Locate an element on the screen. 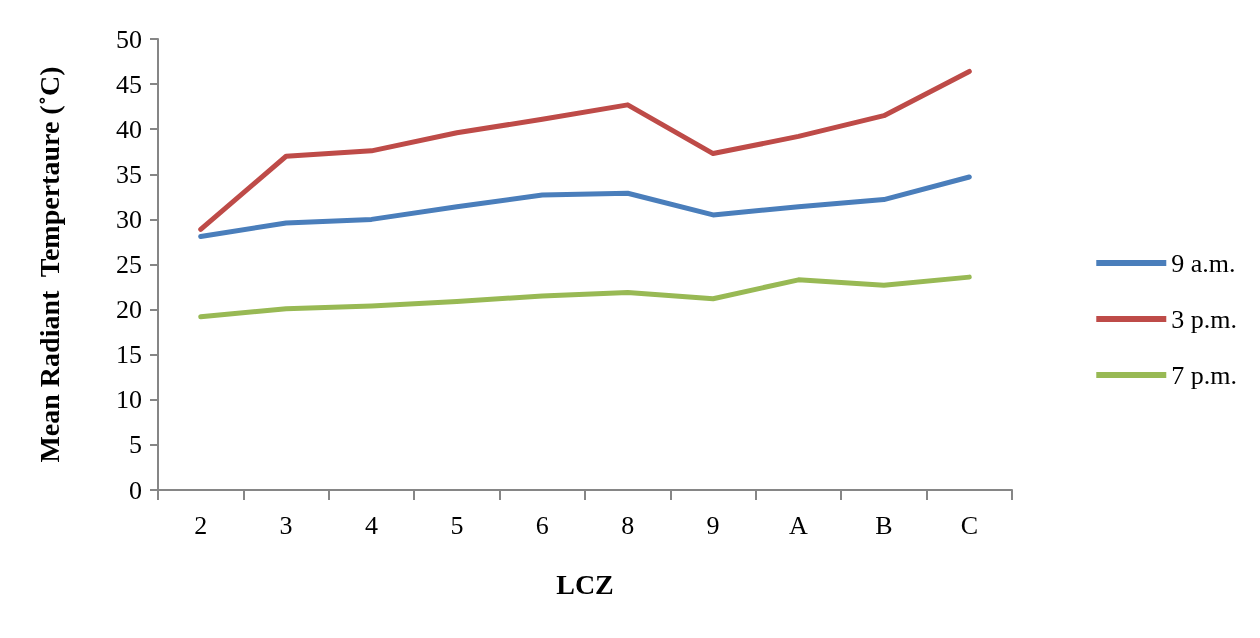 Image resolution: width=1260 pixels, height=638 pixels. x-tick-label: 4 is located at coordinates (371, 525).